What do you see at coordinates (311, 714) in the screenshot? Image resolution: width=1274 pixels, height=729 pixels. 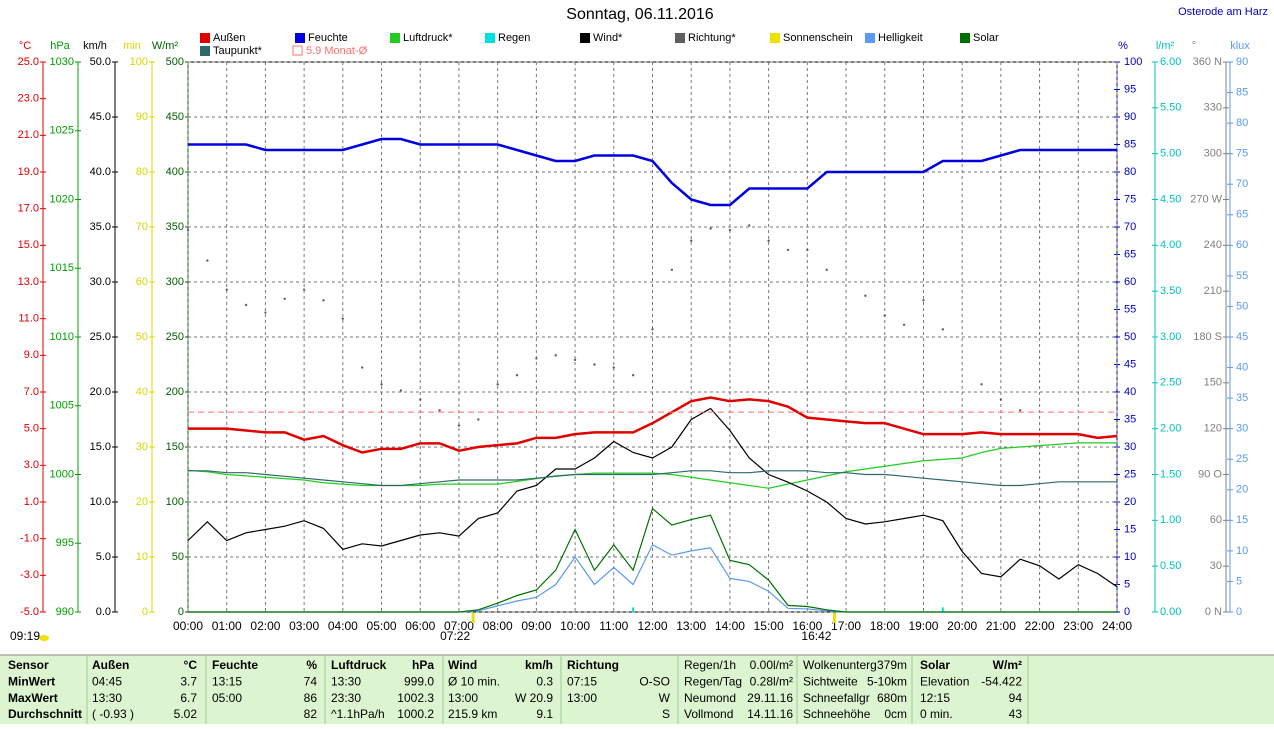 I see `table-cell: 82` at bounding box center [311, 714].